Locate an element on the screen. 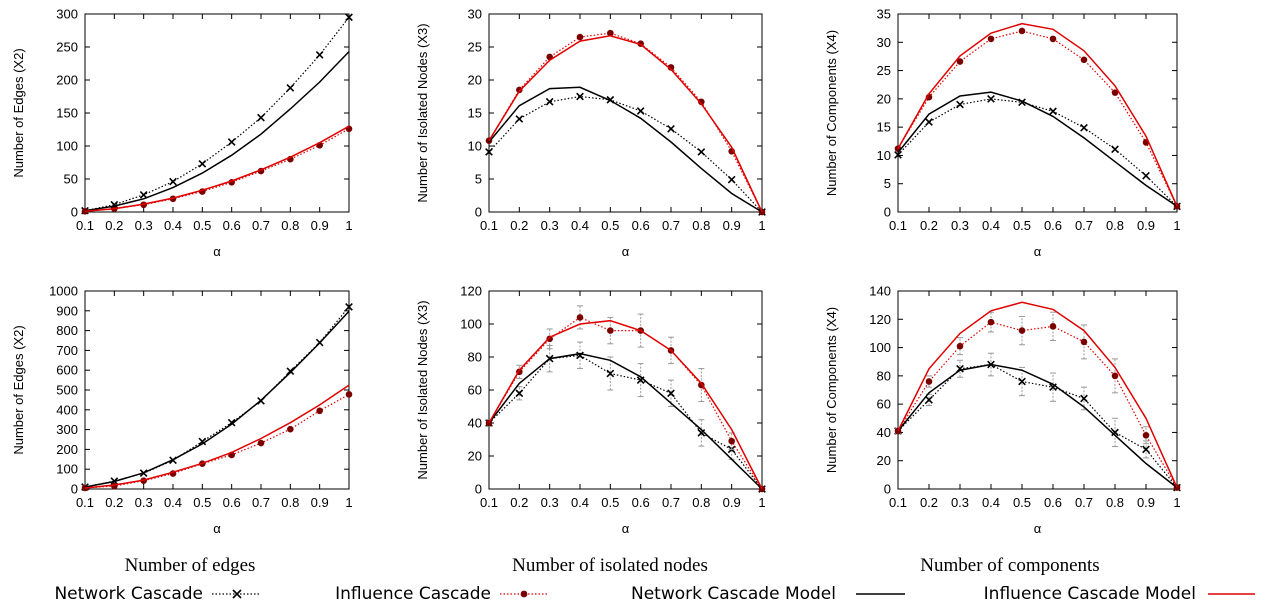 This screenshot has height=605, width=1265. influence-model-line is located at coordinates (217, 169).